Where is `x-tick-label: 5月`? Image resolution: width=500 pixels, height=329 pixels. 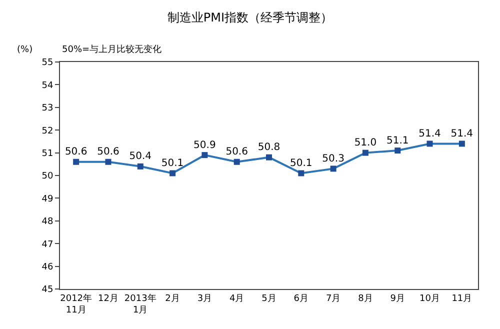 x-tick-label: 5月 is located at coordinates (269, 299).